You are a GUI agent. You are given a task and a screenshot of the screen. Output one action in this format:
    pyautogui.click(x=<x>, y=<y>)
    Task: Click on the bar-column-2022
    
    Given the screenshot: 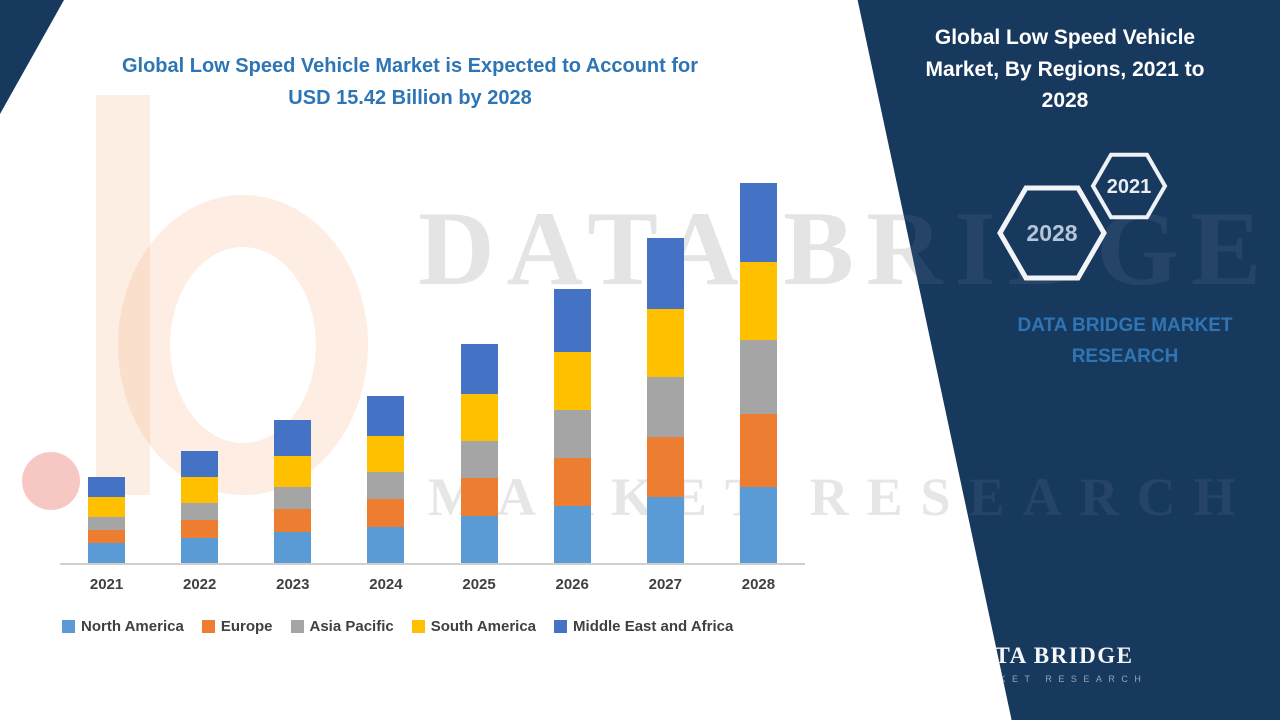 What is the action you would take?
    pyautogui.click(x=199, y=369)
    